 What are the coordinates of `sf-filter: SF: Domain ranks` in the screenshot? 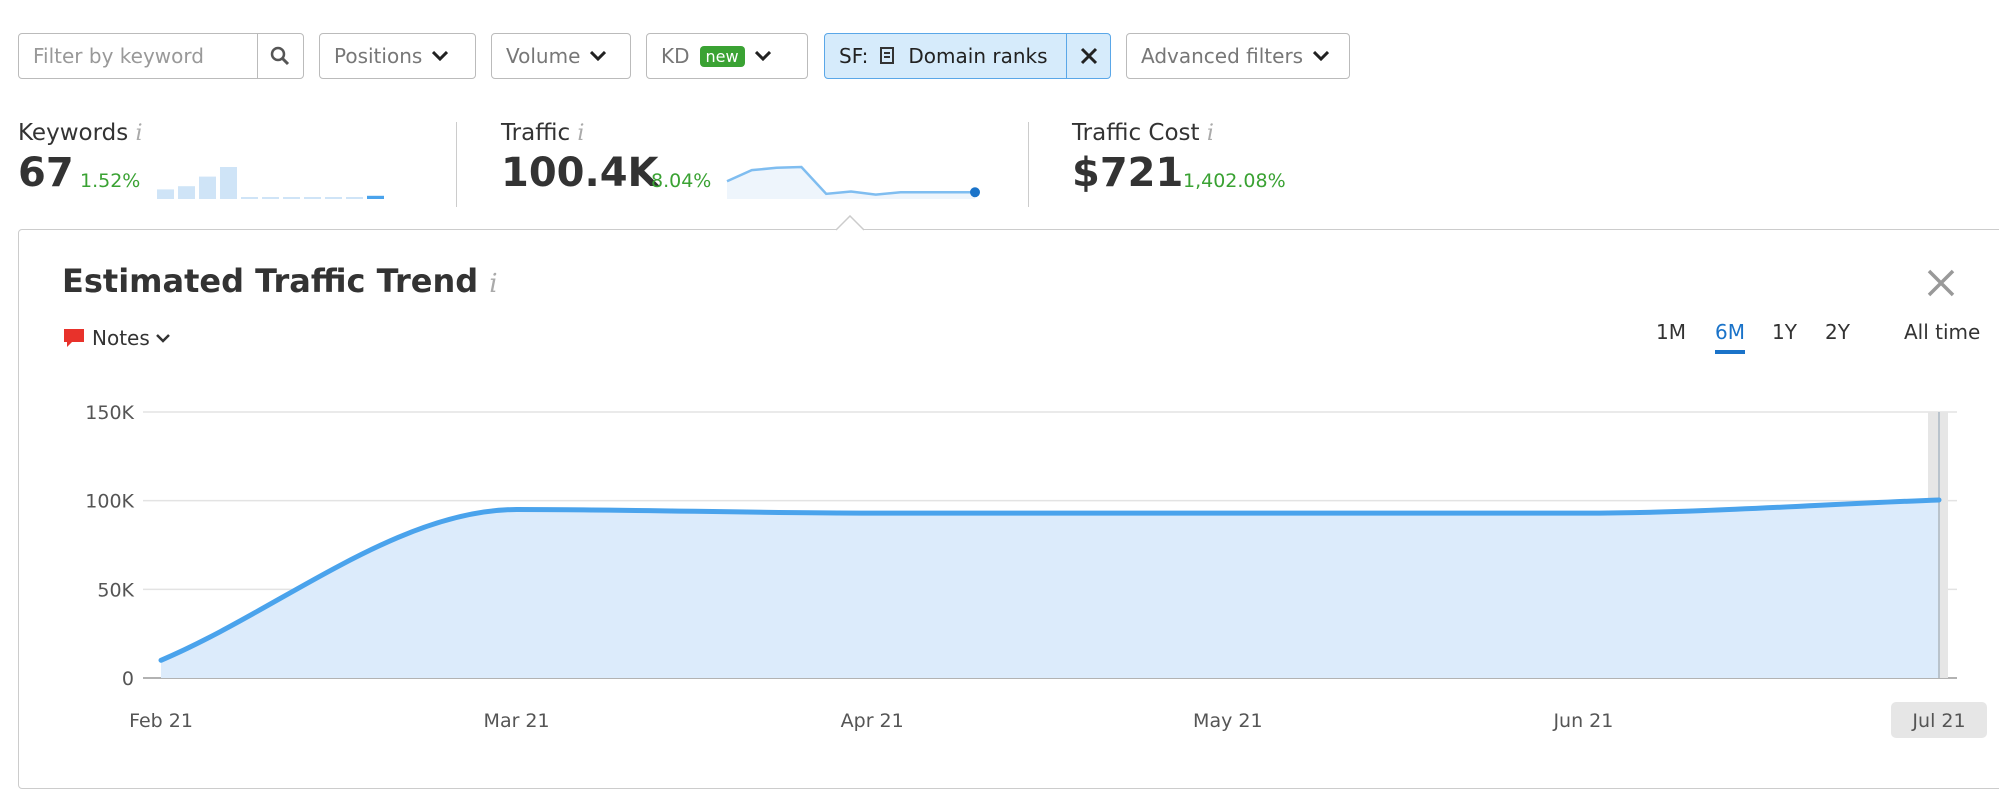 It's located at (967, 56).